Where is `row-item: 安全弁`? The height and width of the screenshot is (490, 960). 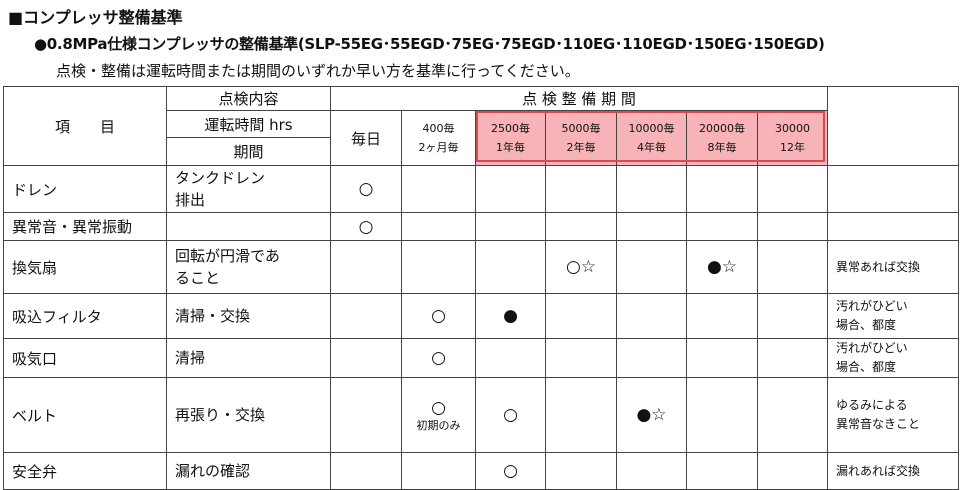 row-item: 安全弁 is located at coordinates (85, 471).